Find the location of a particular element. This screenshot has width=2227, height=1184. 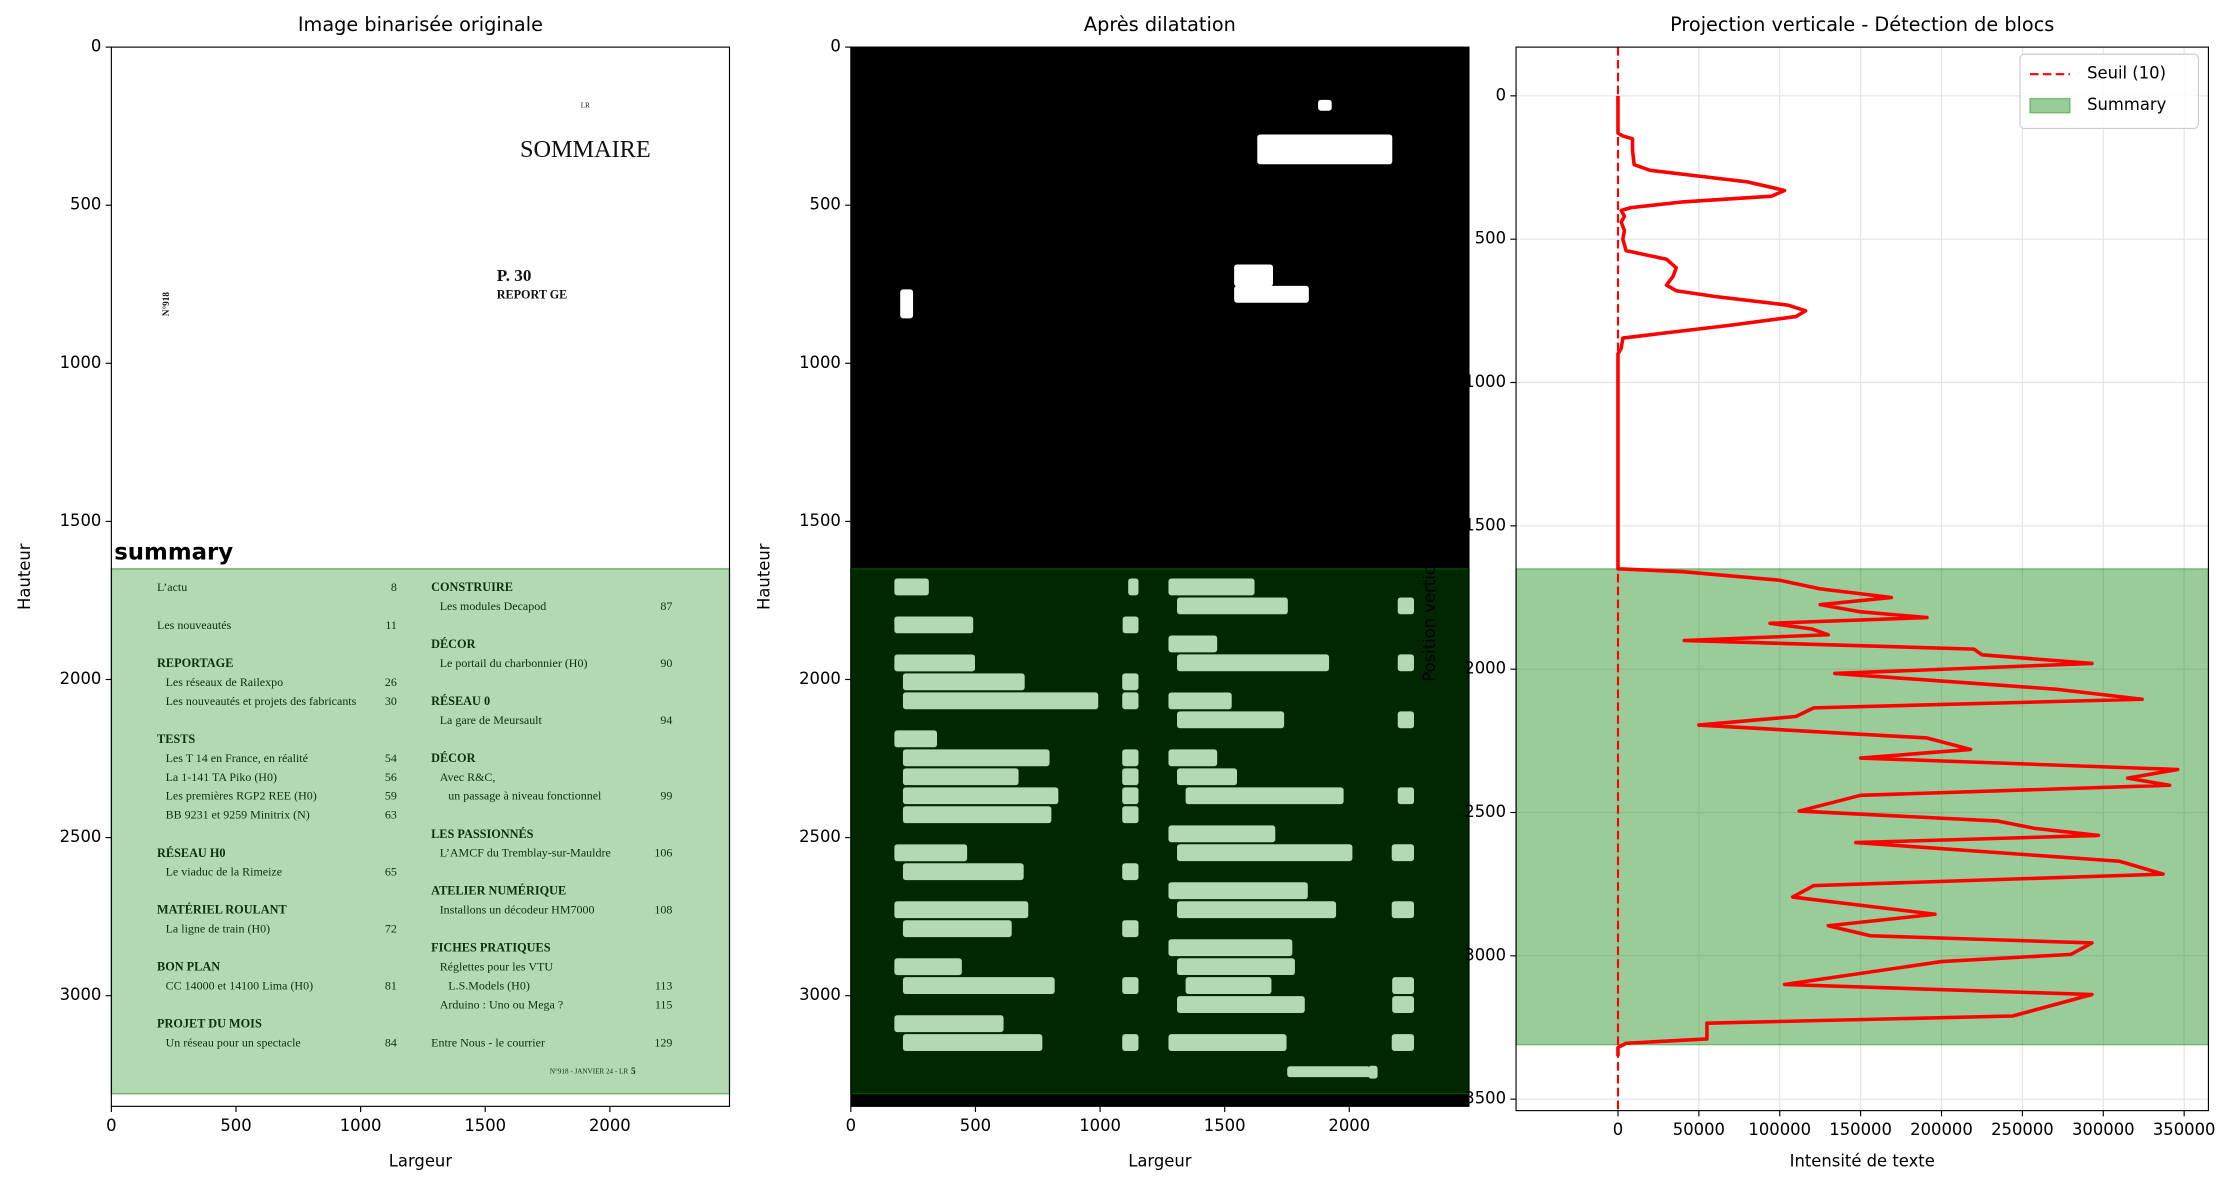

doc-page: 84 is located at coordinates (391, 1043).